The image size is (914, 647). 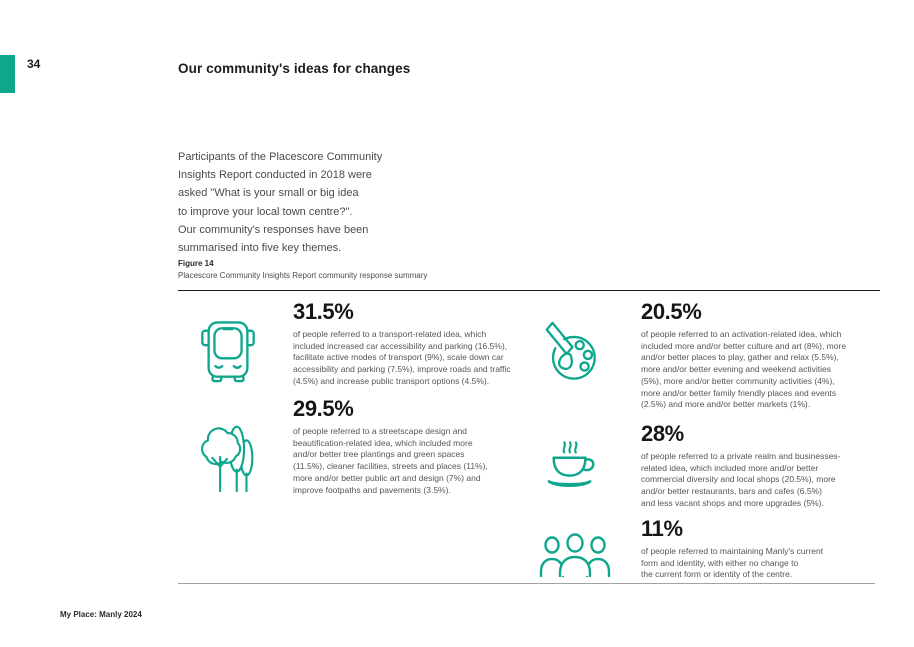 I want to click on page-title: Our community's ideas for changes, so click(x=294, y=68).